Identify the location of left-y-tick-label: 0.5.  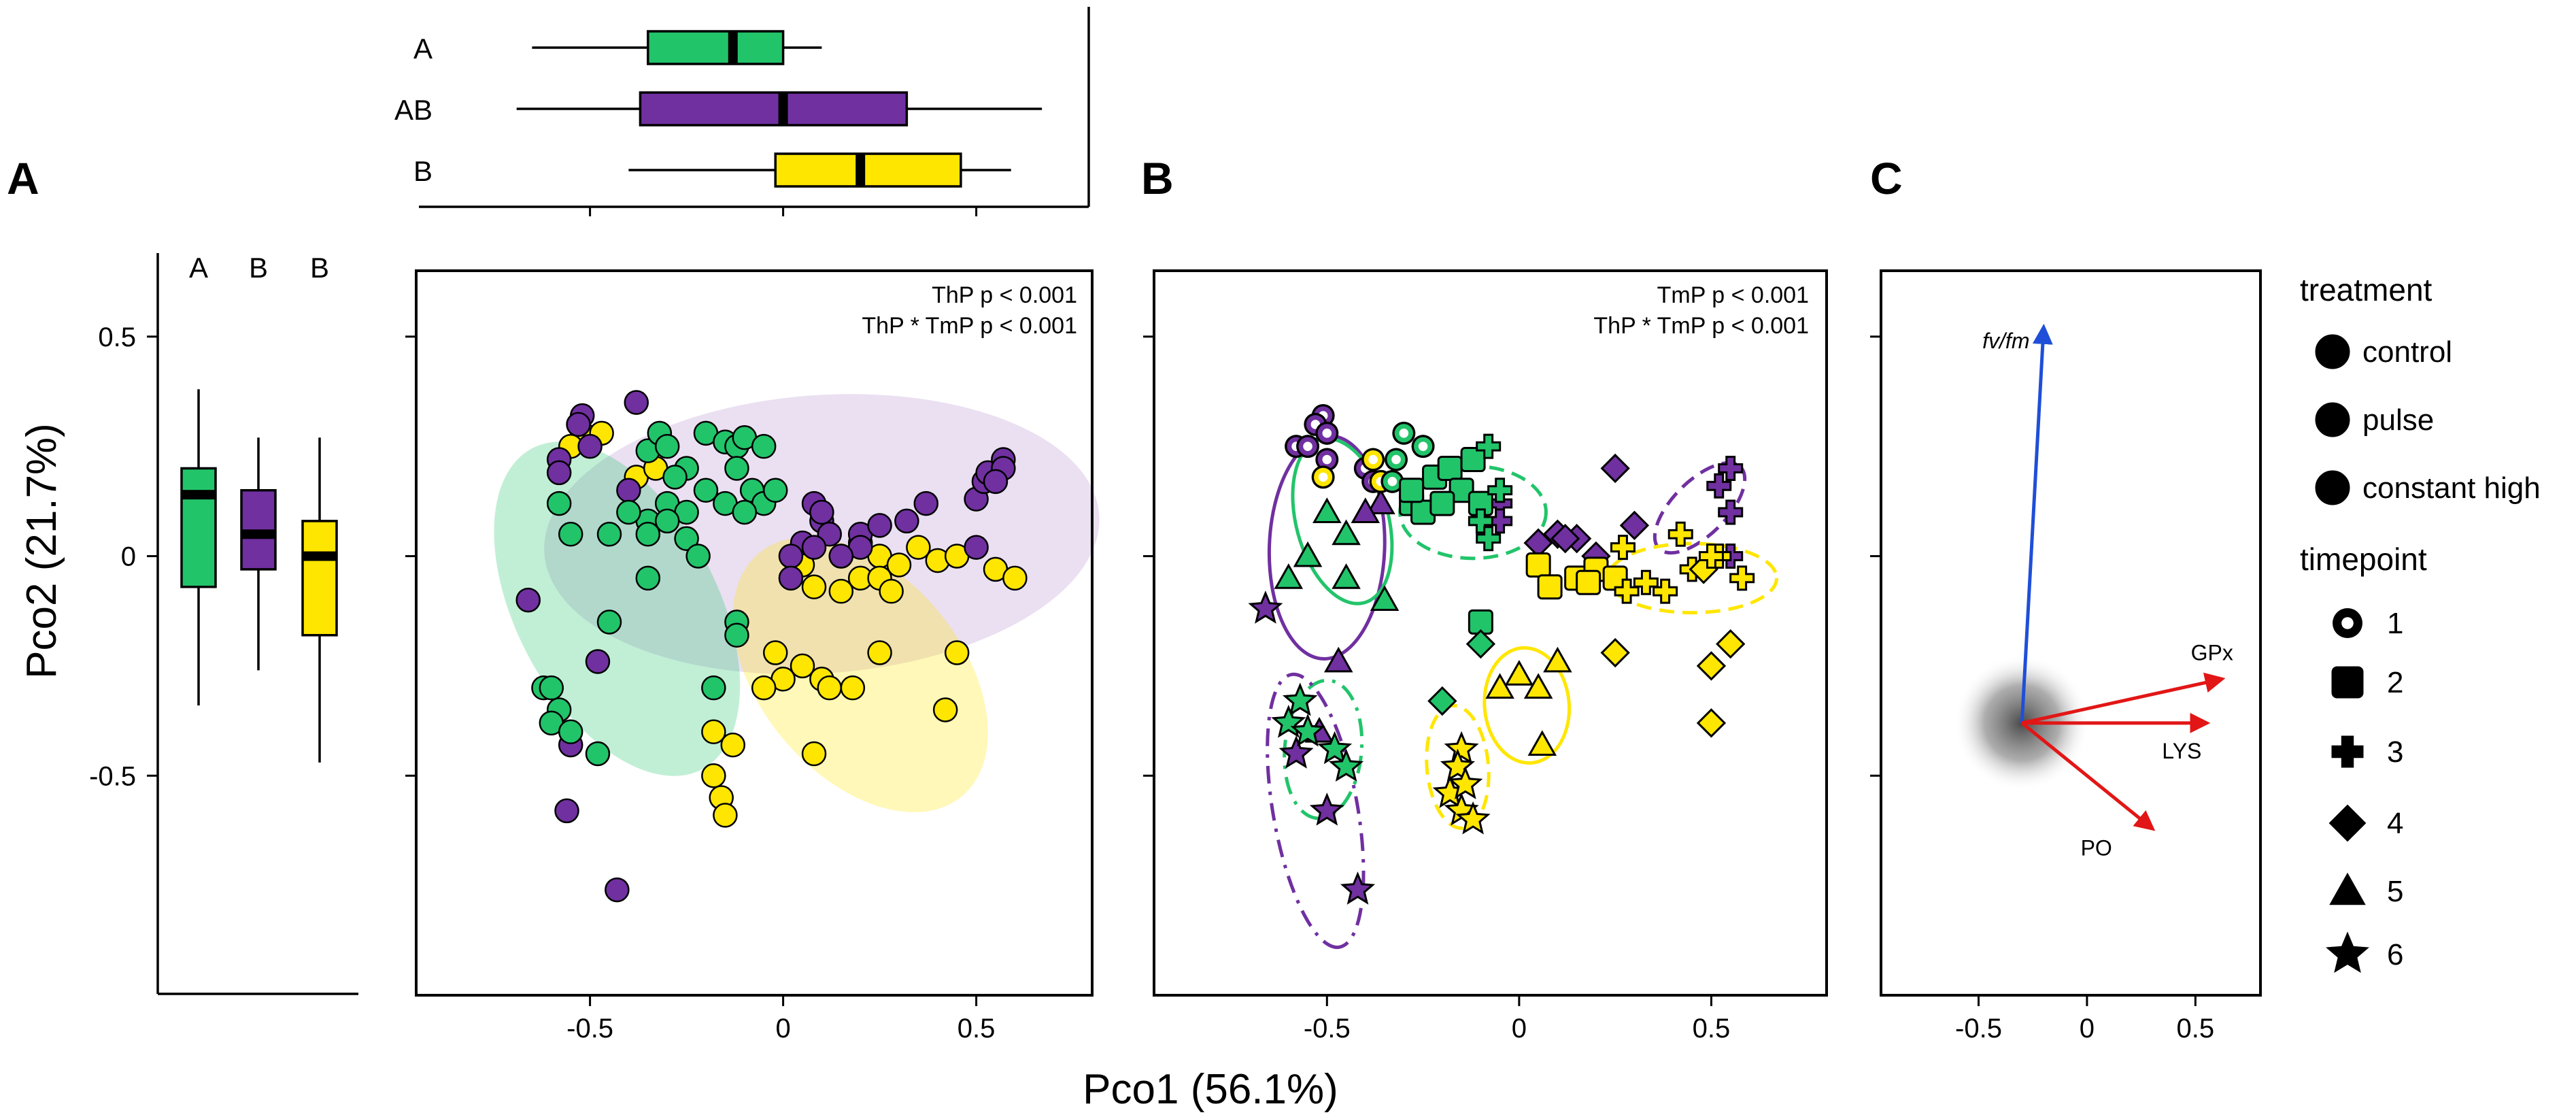
(117, 337).